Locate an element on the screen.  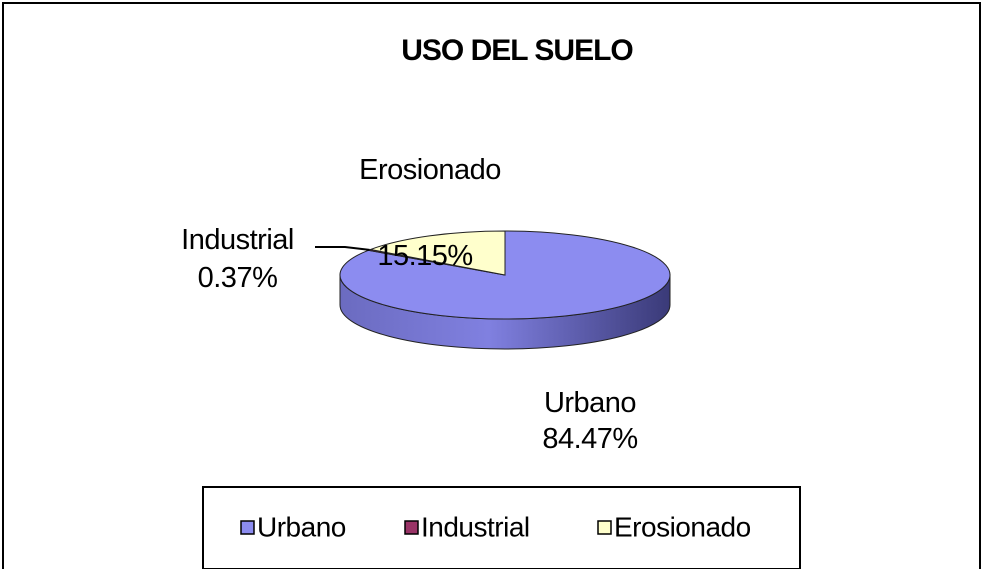
data-label-value: 15.15% is located at coordinates (425, 256).